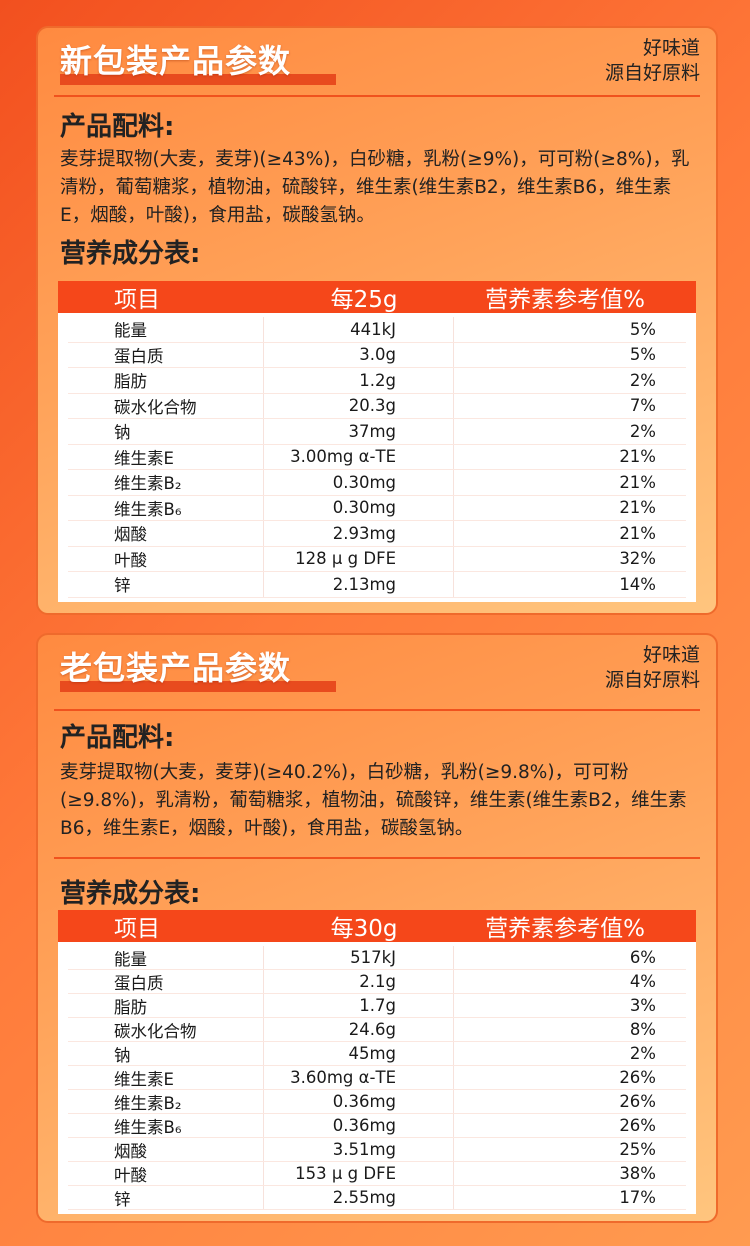 The height and width of the screenshot is (1246, 750). I want to click on section-title-wrap: 老包装产品参数, so click(198, 667).